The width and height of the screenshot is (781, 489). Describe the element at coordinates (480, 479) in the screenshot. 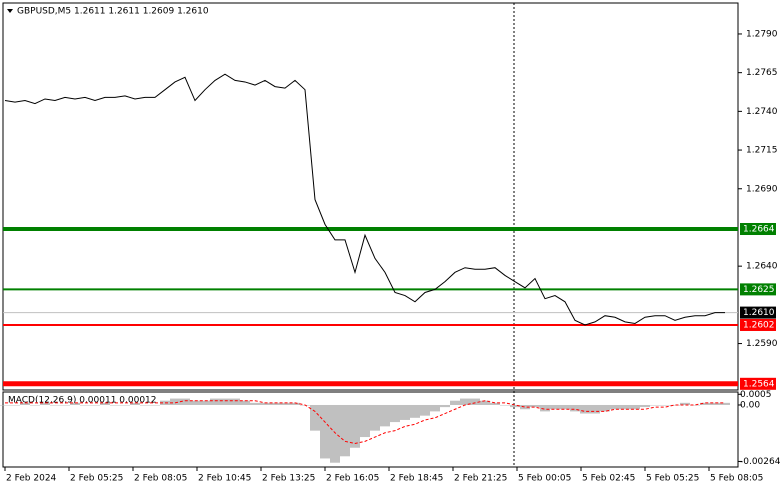

I see `x-tick-label: 2 Feb 21:25` at that location.